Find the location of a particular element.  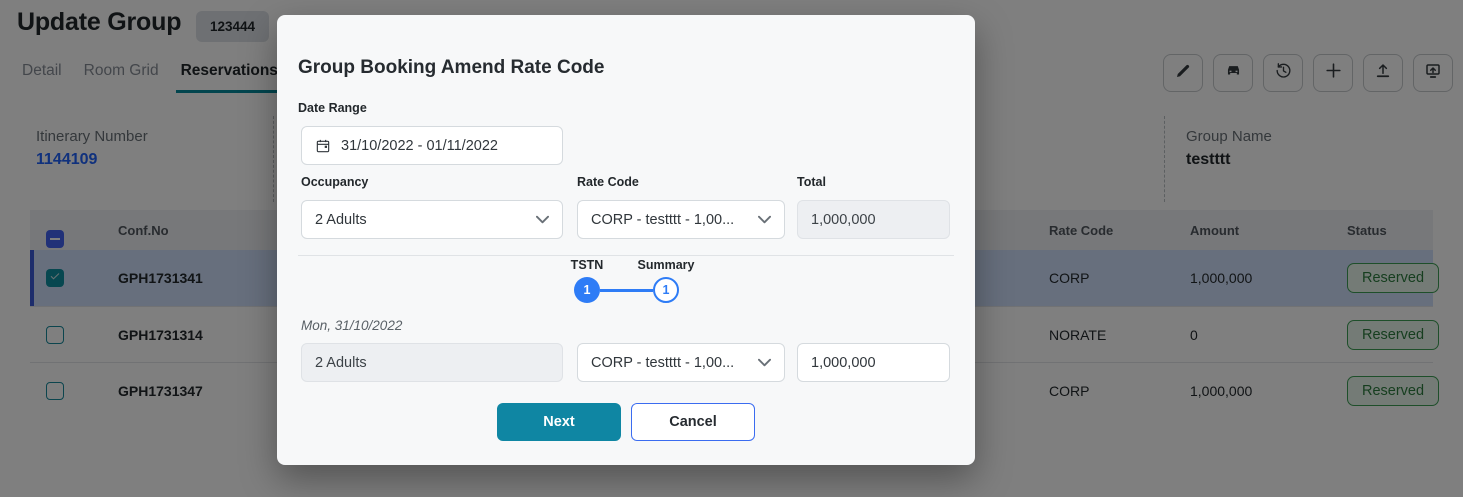

day-amount-input: 1,000,000 is located at coordinates (873, 362).